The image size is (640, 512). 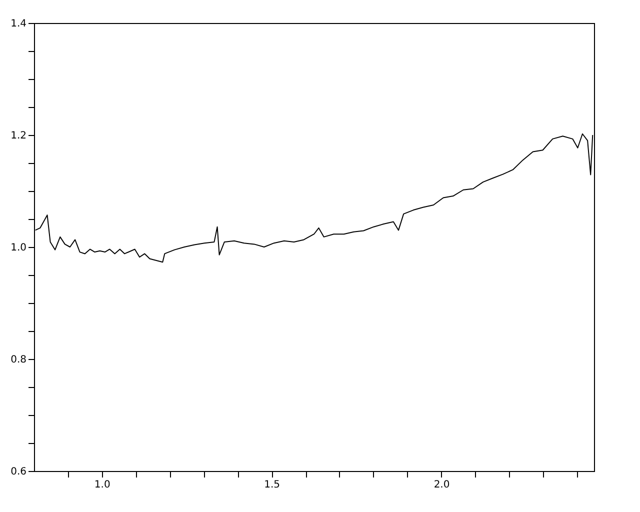 What do you see at coordinates (272, 485) in the screenshot?
I see `x-tick-label: 1.5` at bounding box center [272, 485].